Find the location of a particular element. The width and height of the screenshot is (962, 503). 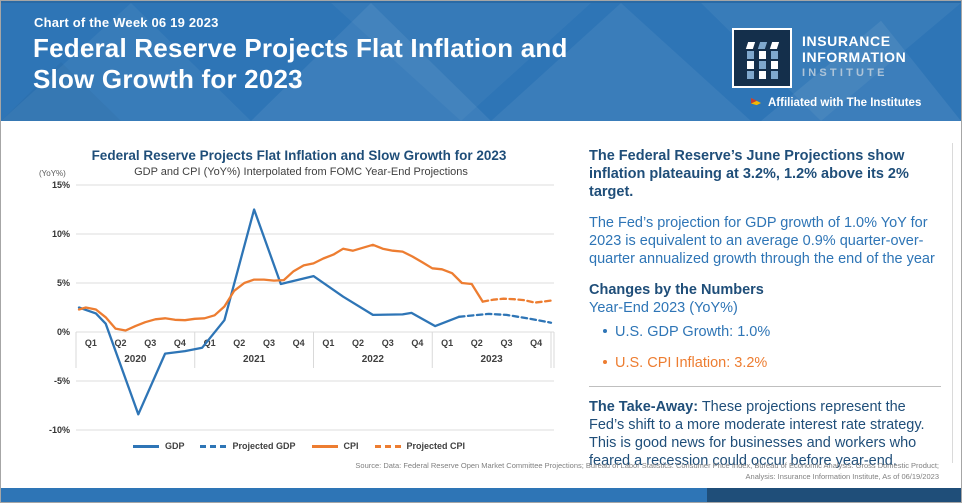

brand-logo: INSURANCE INFORMATION INSTITUTE is located at coordinates (819, 58).